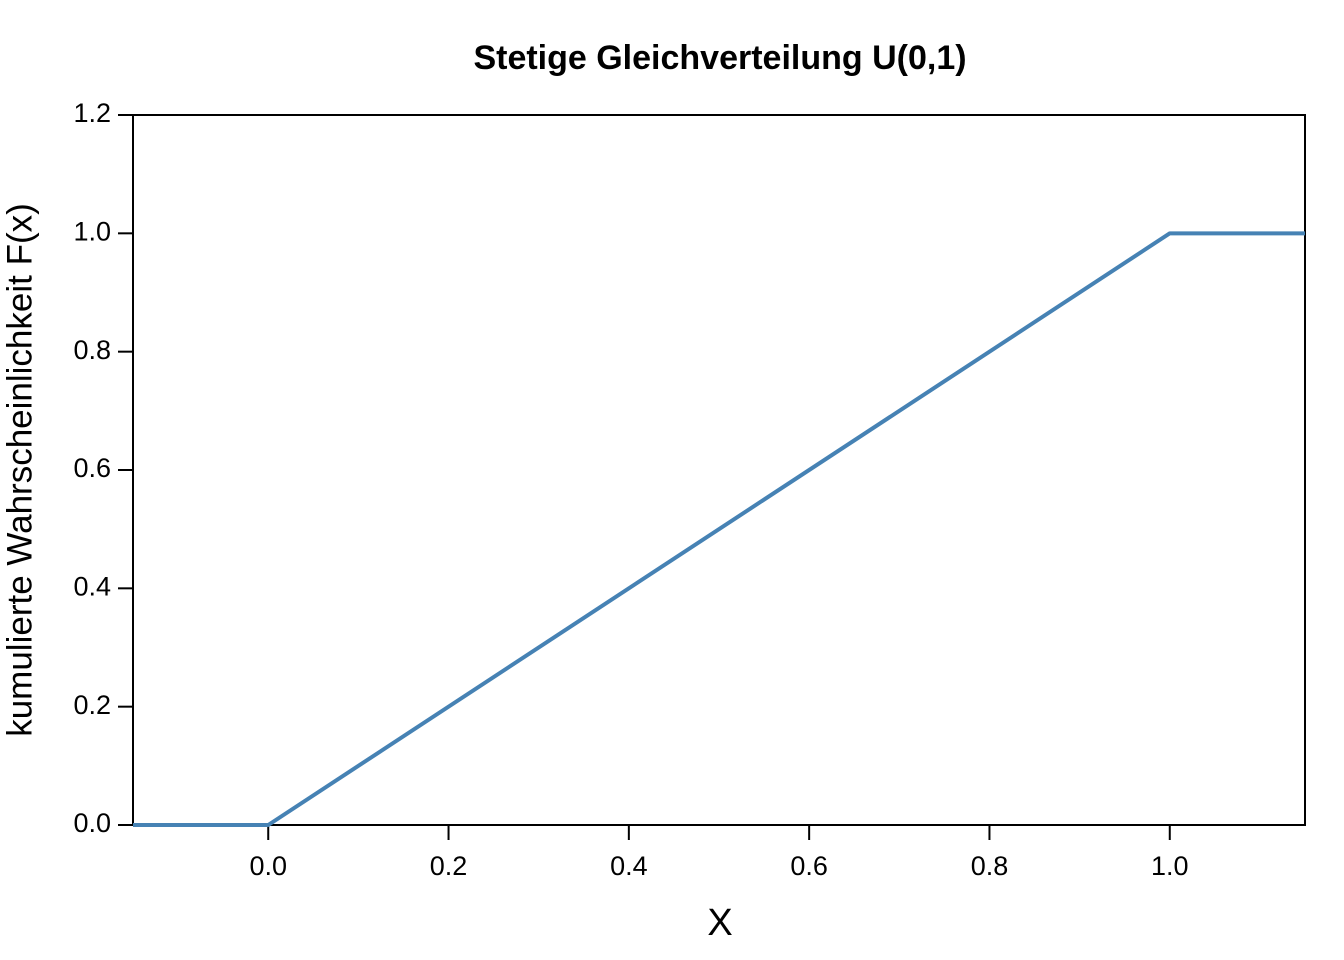 Image resolution: width=1344 pixels, height=960 pixels. I want to click on y-tick-label: 1.2, so click(92, 113).